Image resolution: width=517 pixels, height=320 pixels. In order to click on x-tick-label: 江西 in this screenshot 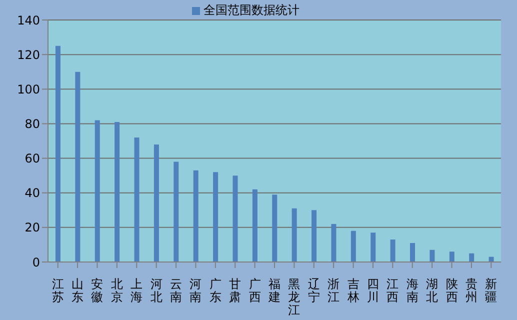, I will do `click(392, 290)`.